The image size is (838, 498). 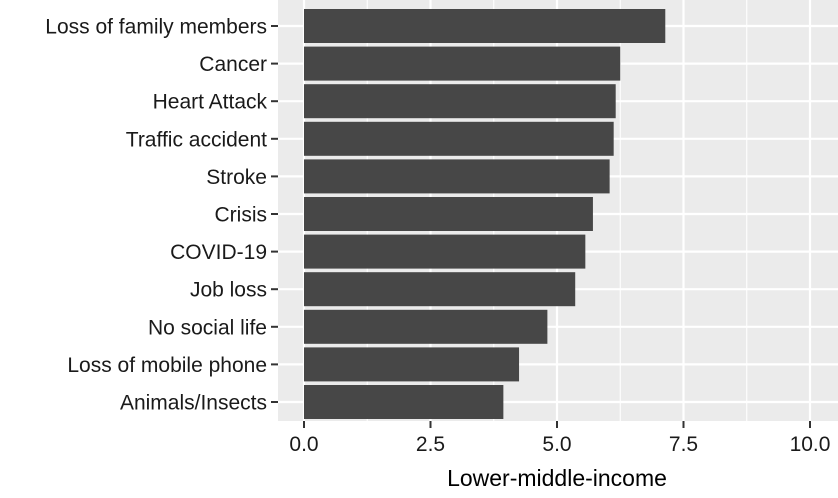 What do you see at coordinates (207, 327) in the screenshot?
I see `y-tick-label: No social life` at bounding box center [207, 327].